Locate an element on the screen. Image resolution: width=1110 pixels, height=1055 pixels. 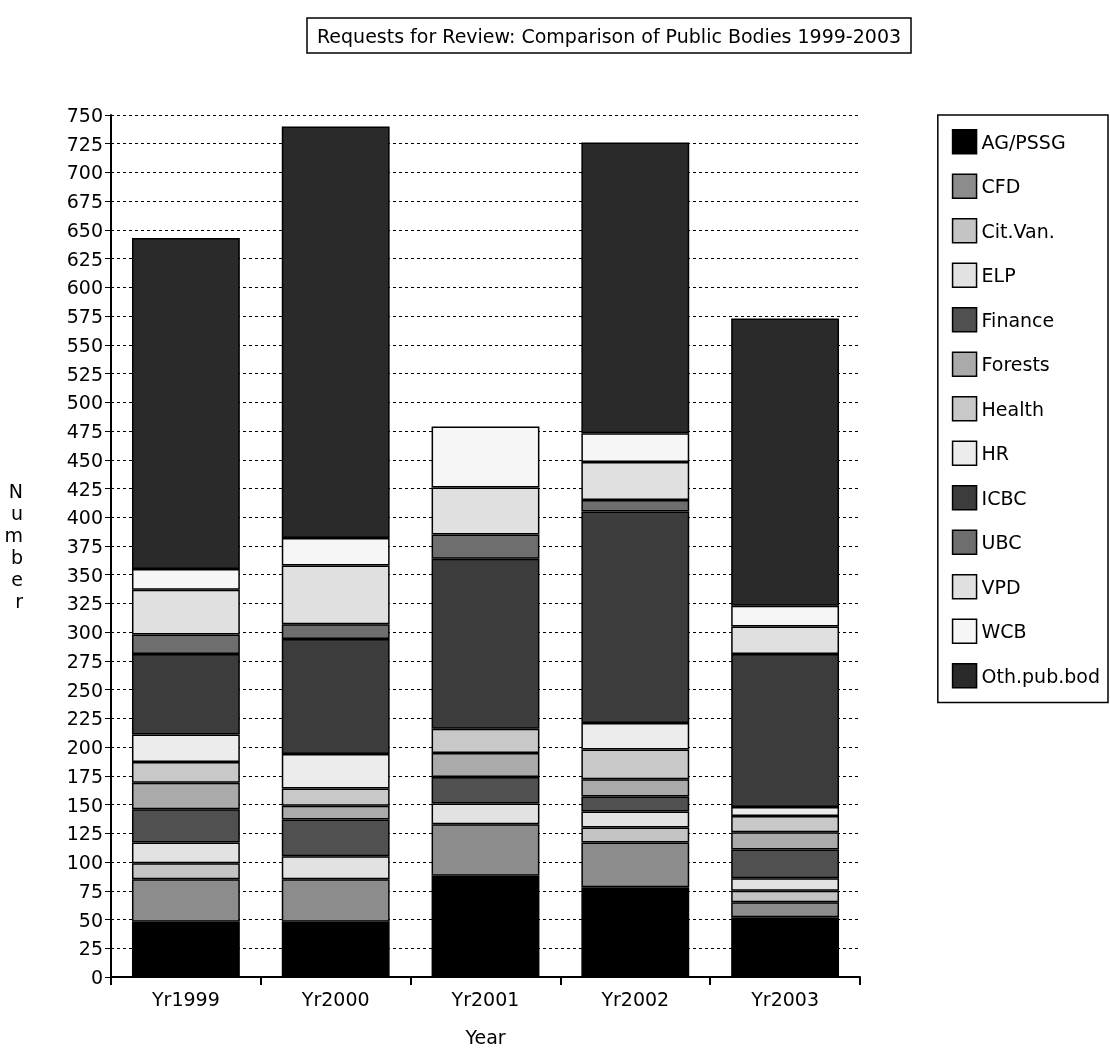
y-tick-label: 550 is located at coordinates (84, 344).